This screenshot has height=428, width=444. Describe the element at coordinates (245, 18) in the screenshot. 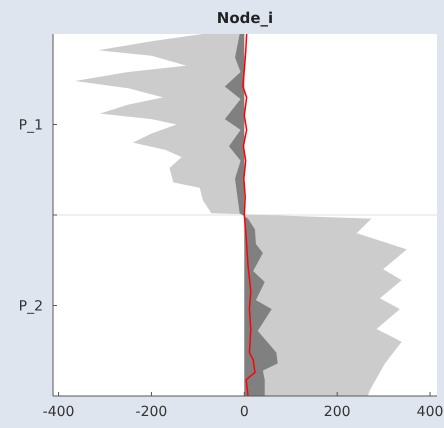

I see `chart-title: Node_i` at that location.